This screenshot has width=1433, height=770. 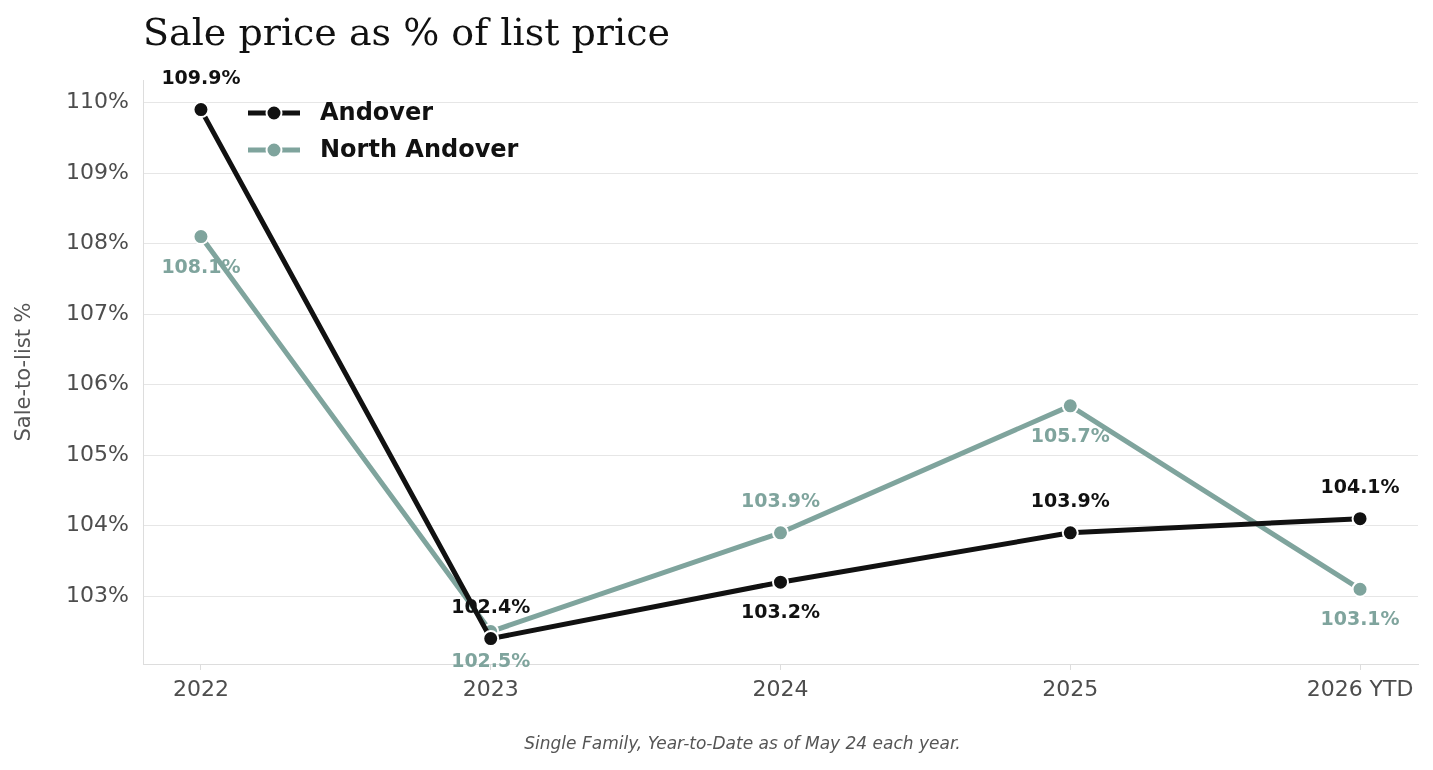 What do you see at coordinates (23, 372) in the screenshot?
I see `y-axis-title: Sale-to-list %` at bounding box center [23, 372].